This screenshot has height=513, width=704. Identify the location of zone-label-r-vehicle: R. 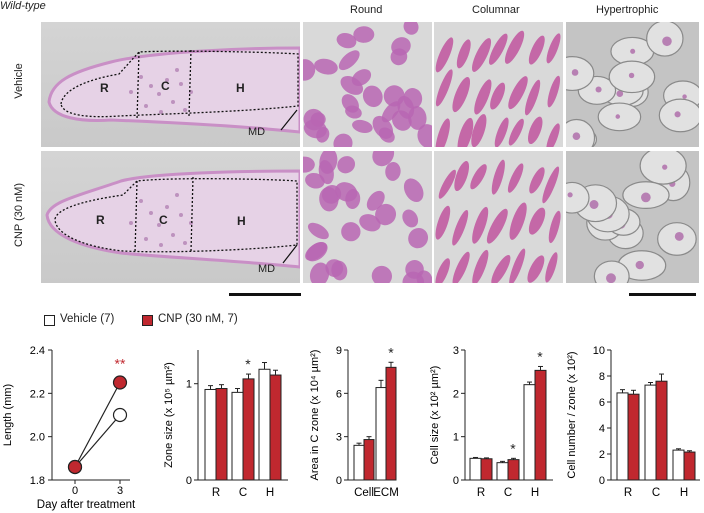
(104, 88).